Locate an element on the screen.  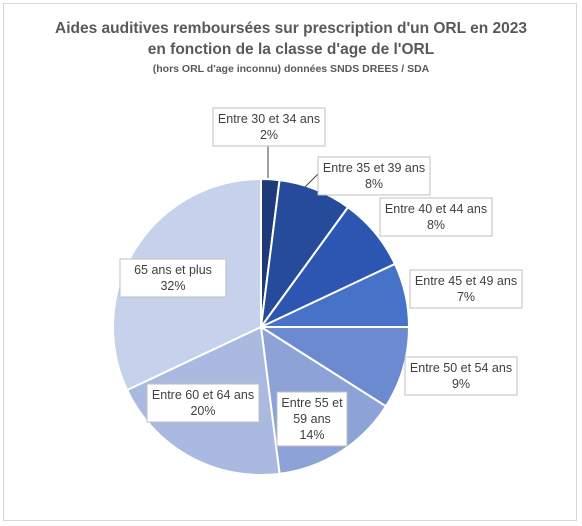
chart-title-line2: en fonction de la classe d'age de l'ORL is located at coordinates (291, 49).